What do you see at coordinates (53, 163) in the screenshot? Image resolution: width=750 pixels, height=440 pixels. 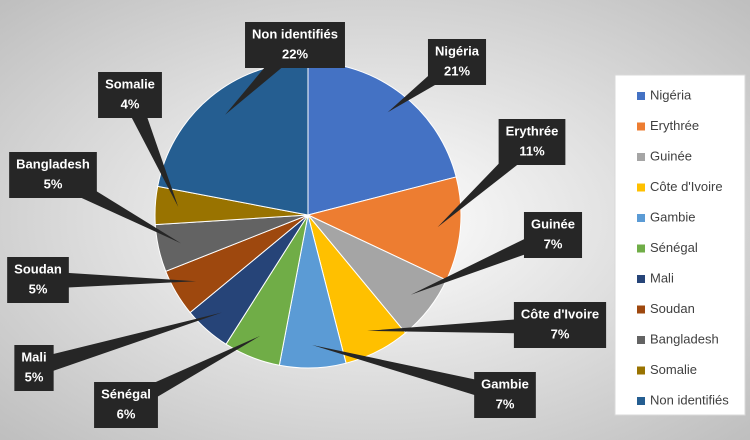 I see `data-label-name: Bangladesh` at bounding box center [53, 163].